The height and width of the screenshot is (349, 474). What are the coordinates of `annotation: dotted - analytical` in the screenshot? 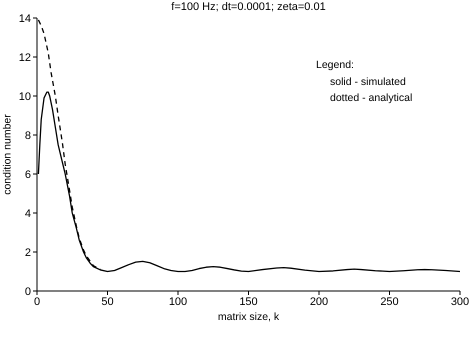 It's located at (371, 98).